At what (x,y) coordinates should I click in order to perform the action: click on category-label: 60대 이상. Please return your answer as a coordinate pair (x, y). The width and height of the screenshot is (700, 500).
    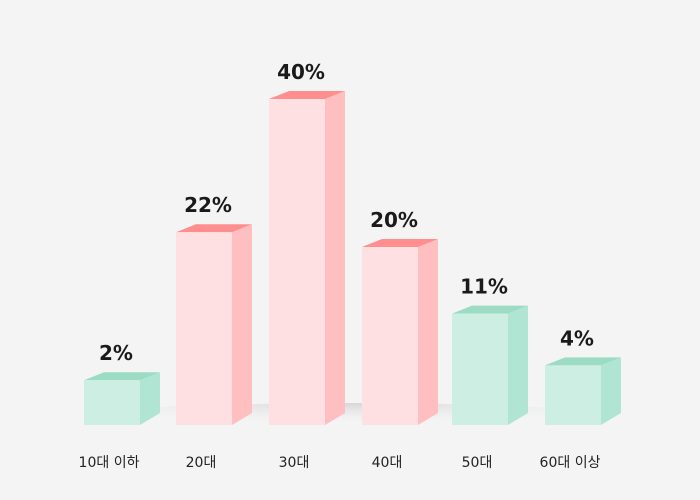
    Looking at the image, I should click on (570, 463).